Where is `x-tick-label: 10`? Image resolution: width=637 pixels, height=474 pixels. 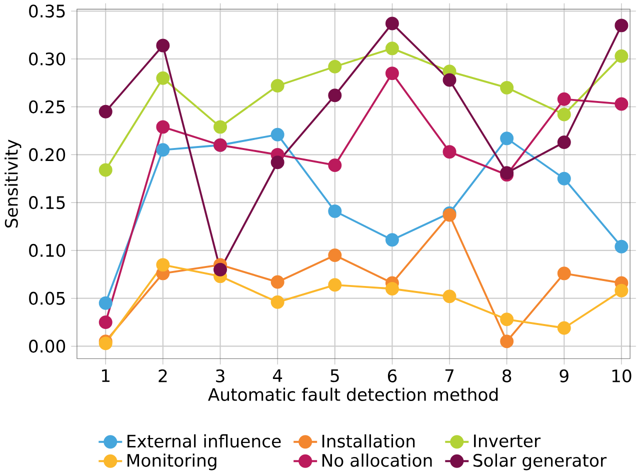 x-tick-label: 10 is located at coordinates (622, 375).